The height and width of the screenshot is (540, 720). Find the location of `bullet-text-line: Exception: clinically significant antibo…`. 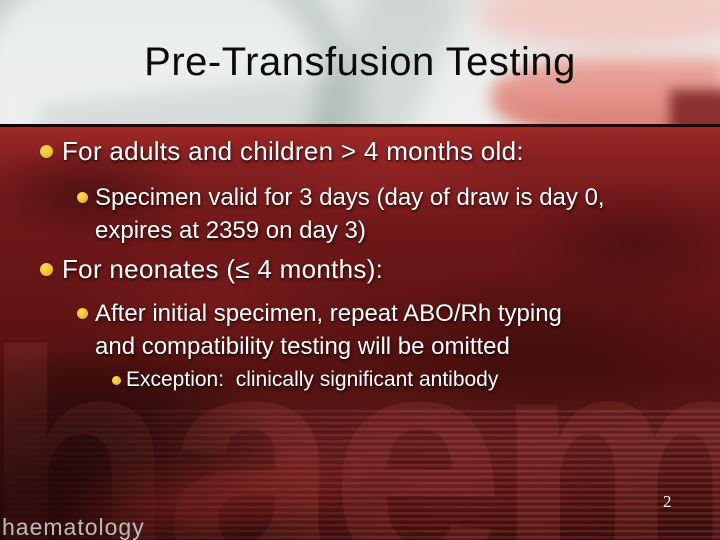

bullet-text-line: Exception: clinically significant antibo… is located at coordinates (312, 379).